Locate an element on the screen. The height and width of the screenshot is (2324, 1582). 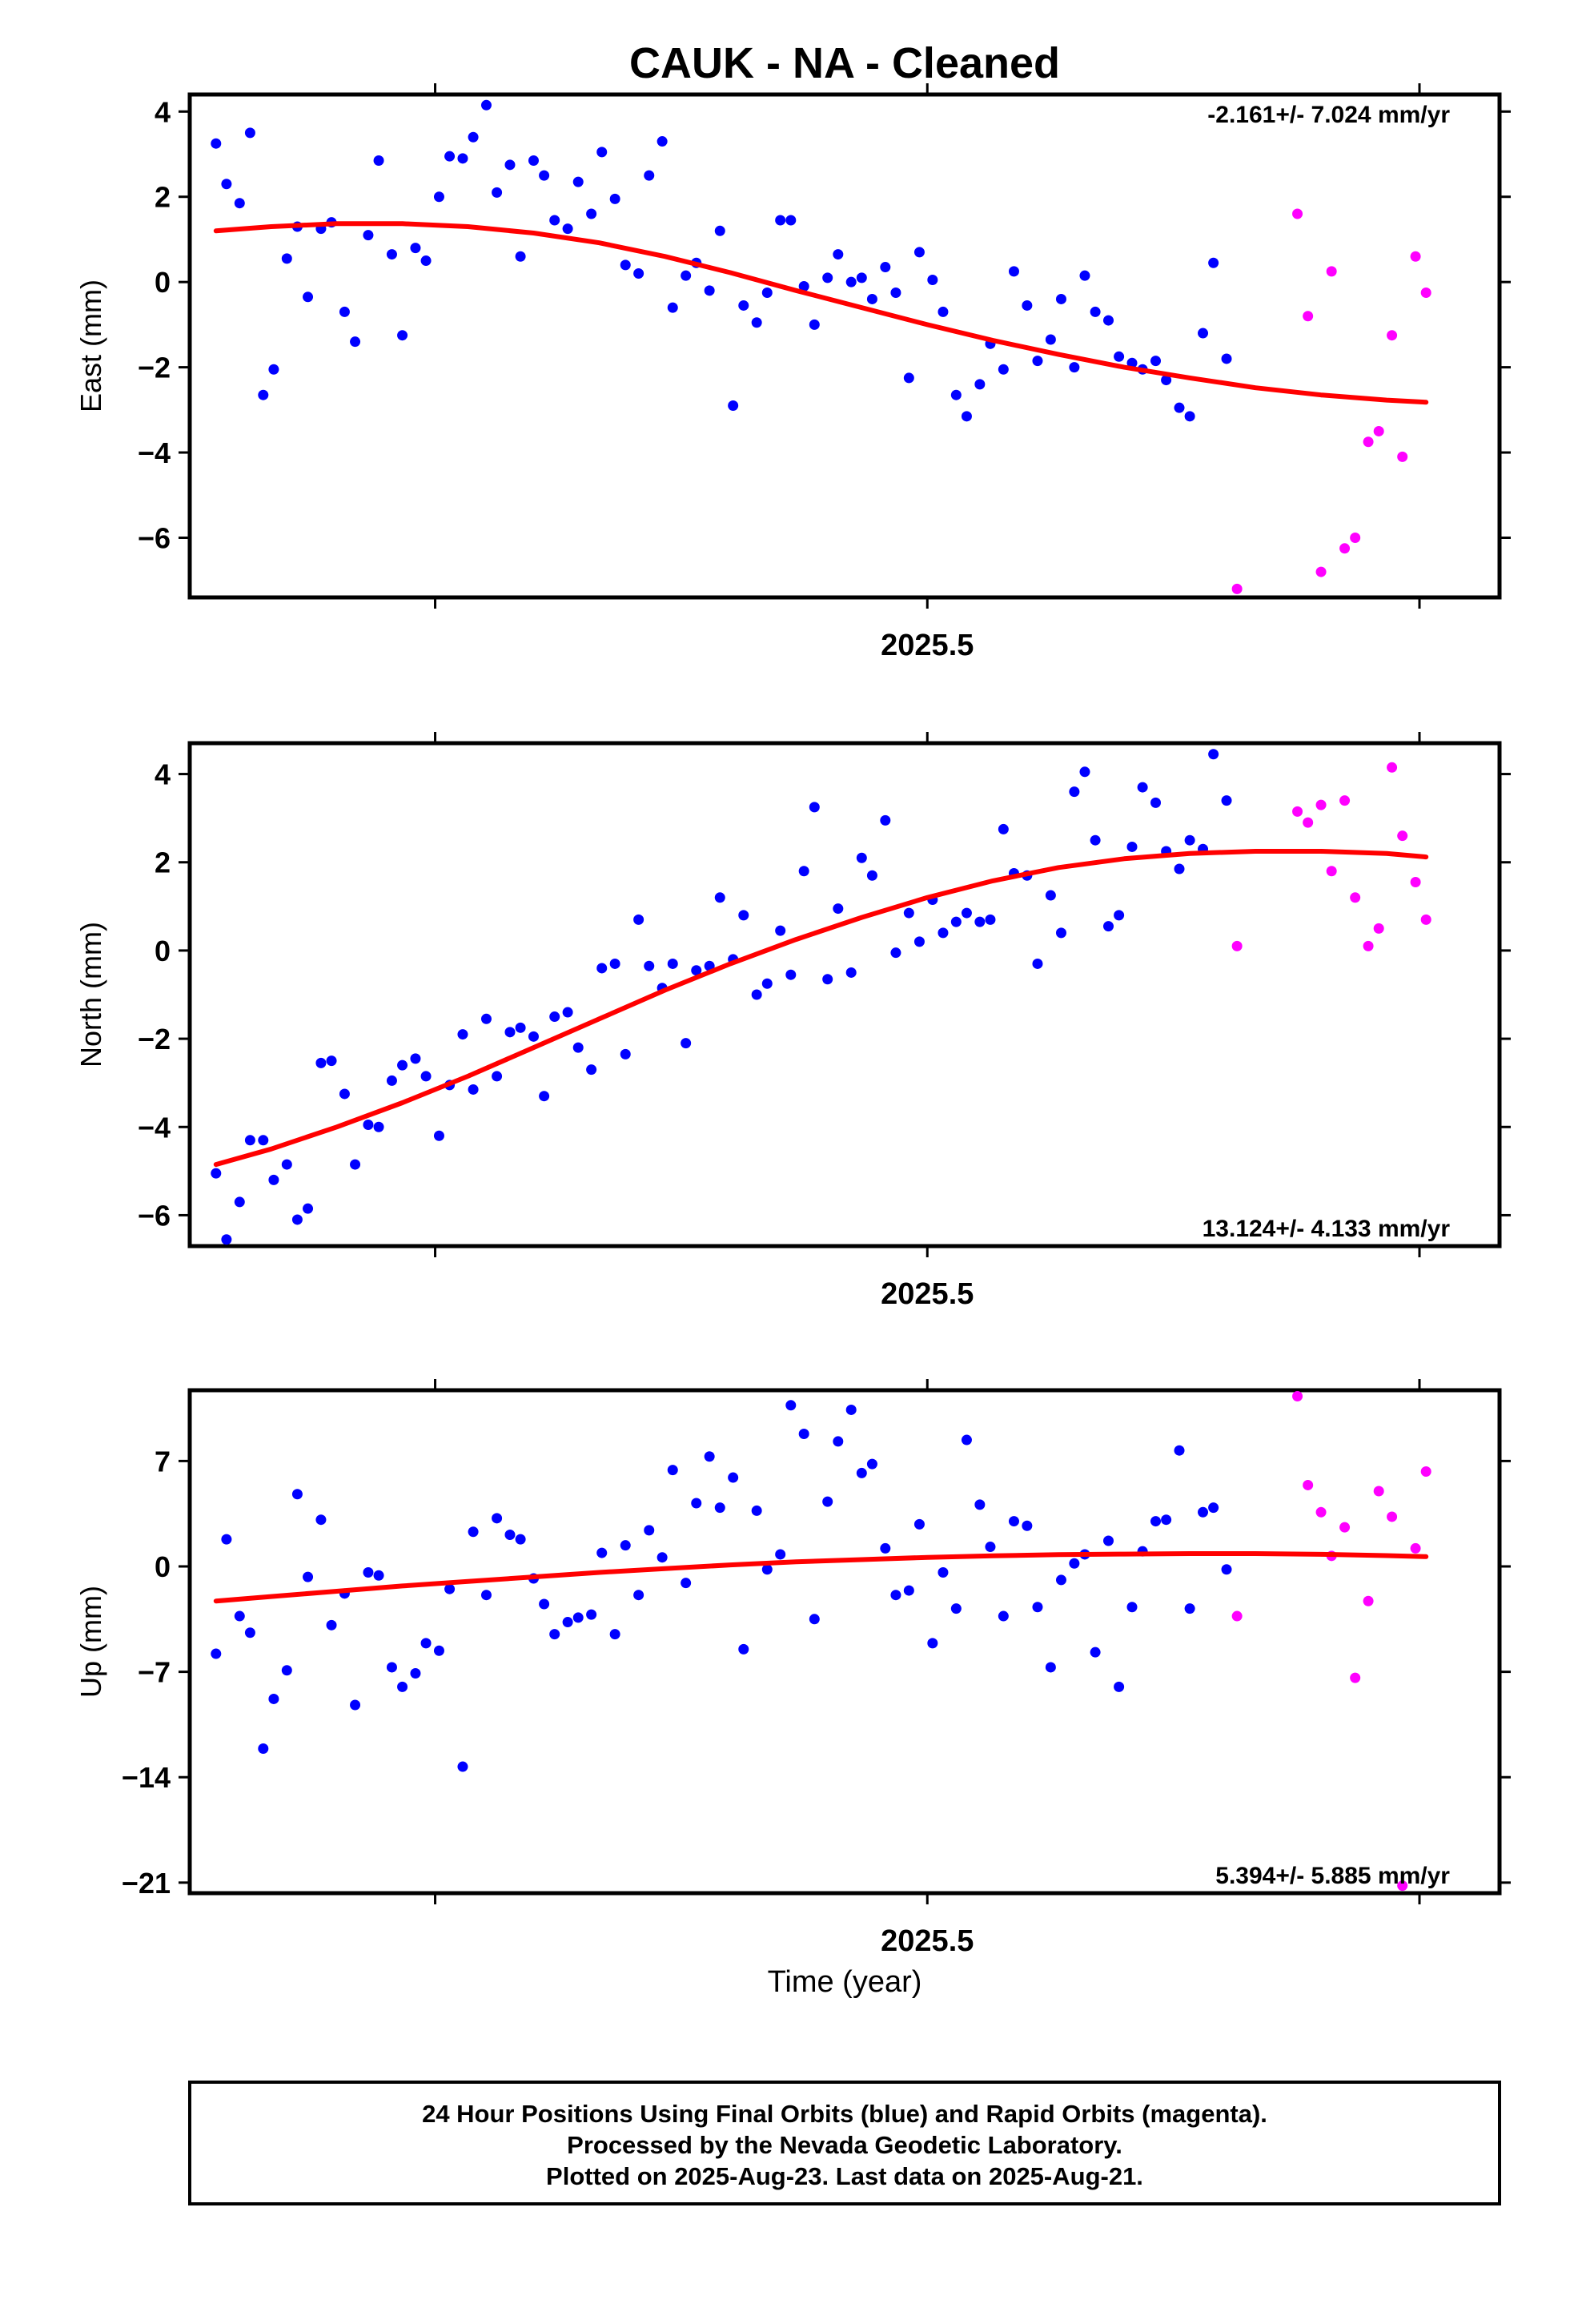
north-fit-curve is located at coordinates (821, 1008).